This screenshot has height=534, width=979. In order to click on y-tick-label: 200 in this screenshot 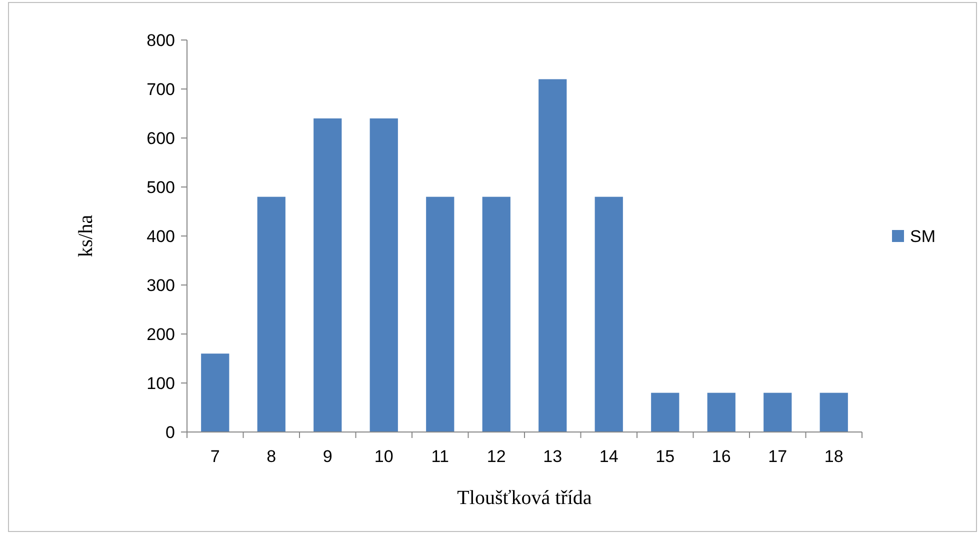, I will do `click(160, 334)`.